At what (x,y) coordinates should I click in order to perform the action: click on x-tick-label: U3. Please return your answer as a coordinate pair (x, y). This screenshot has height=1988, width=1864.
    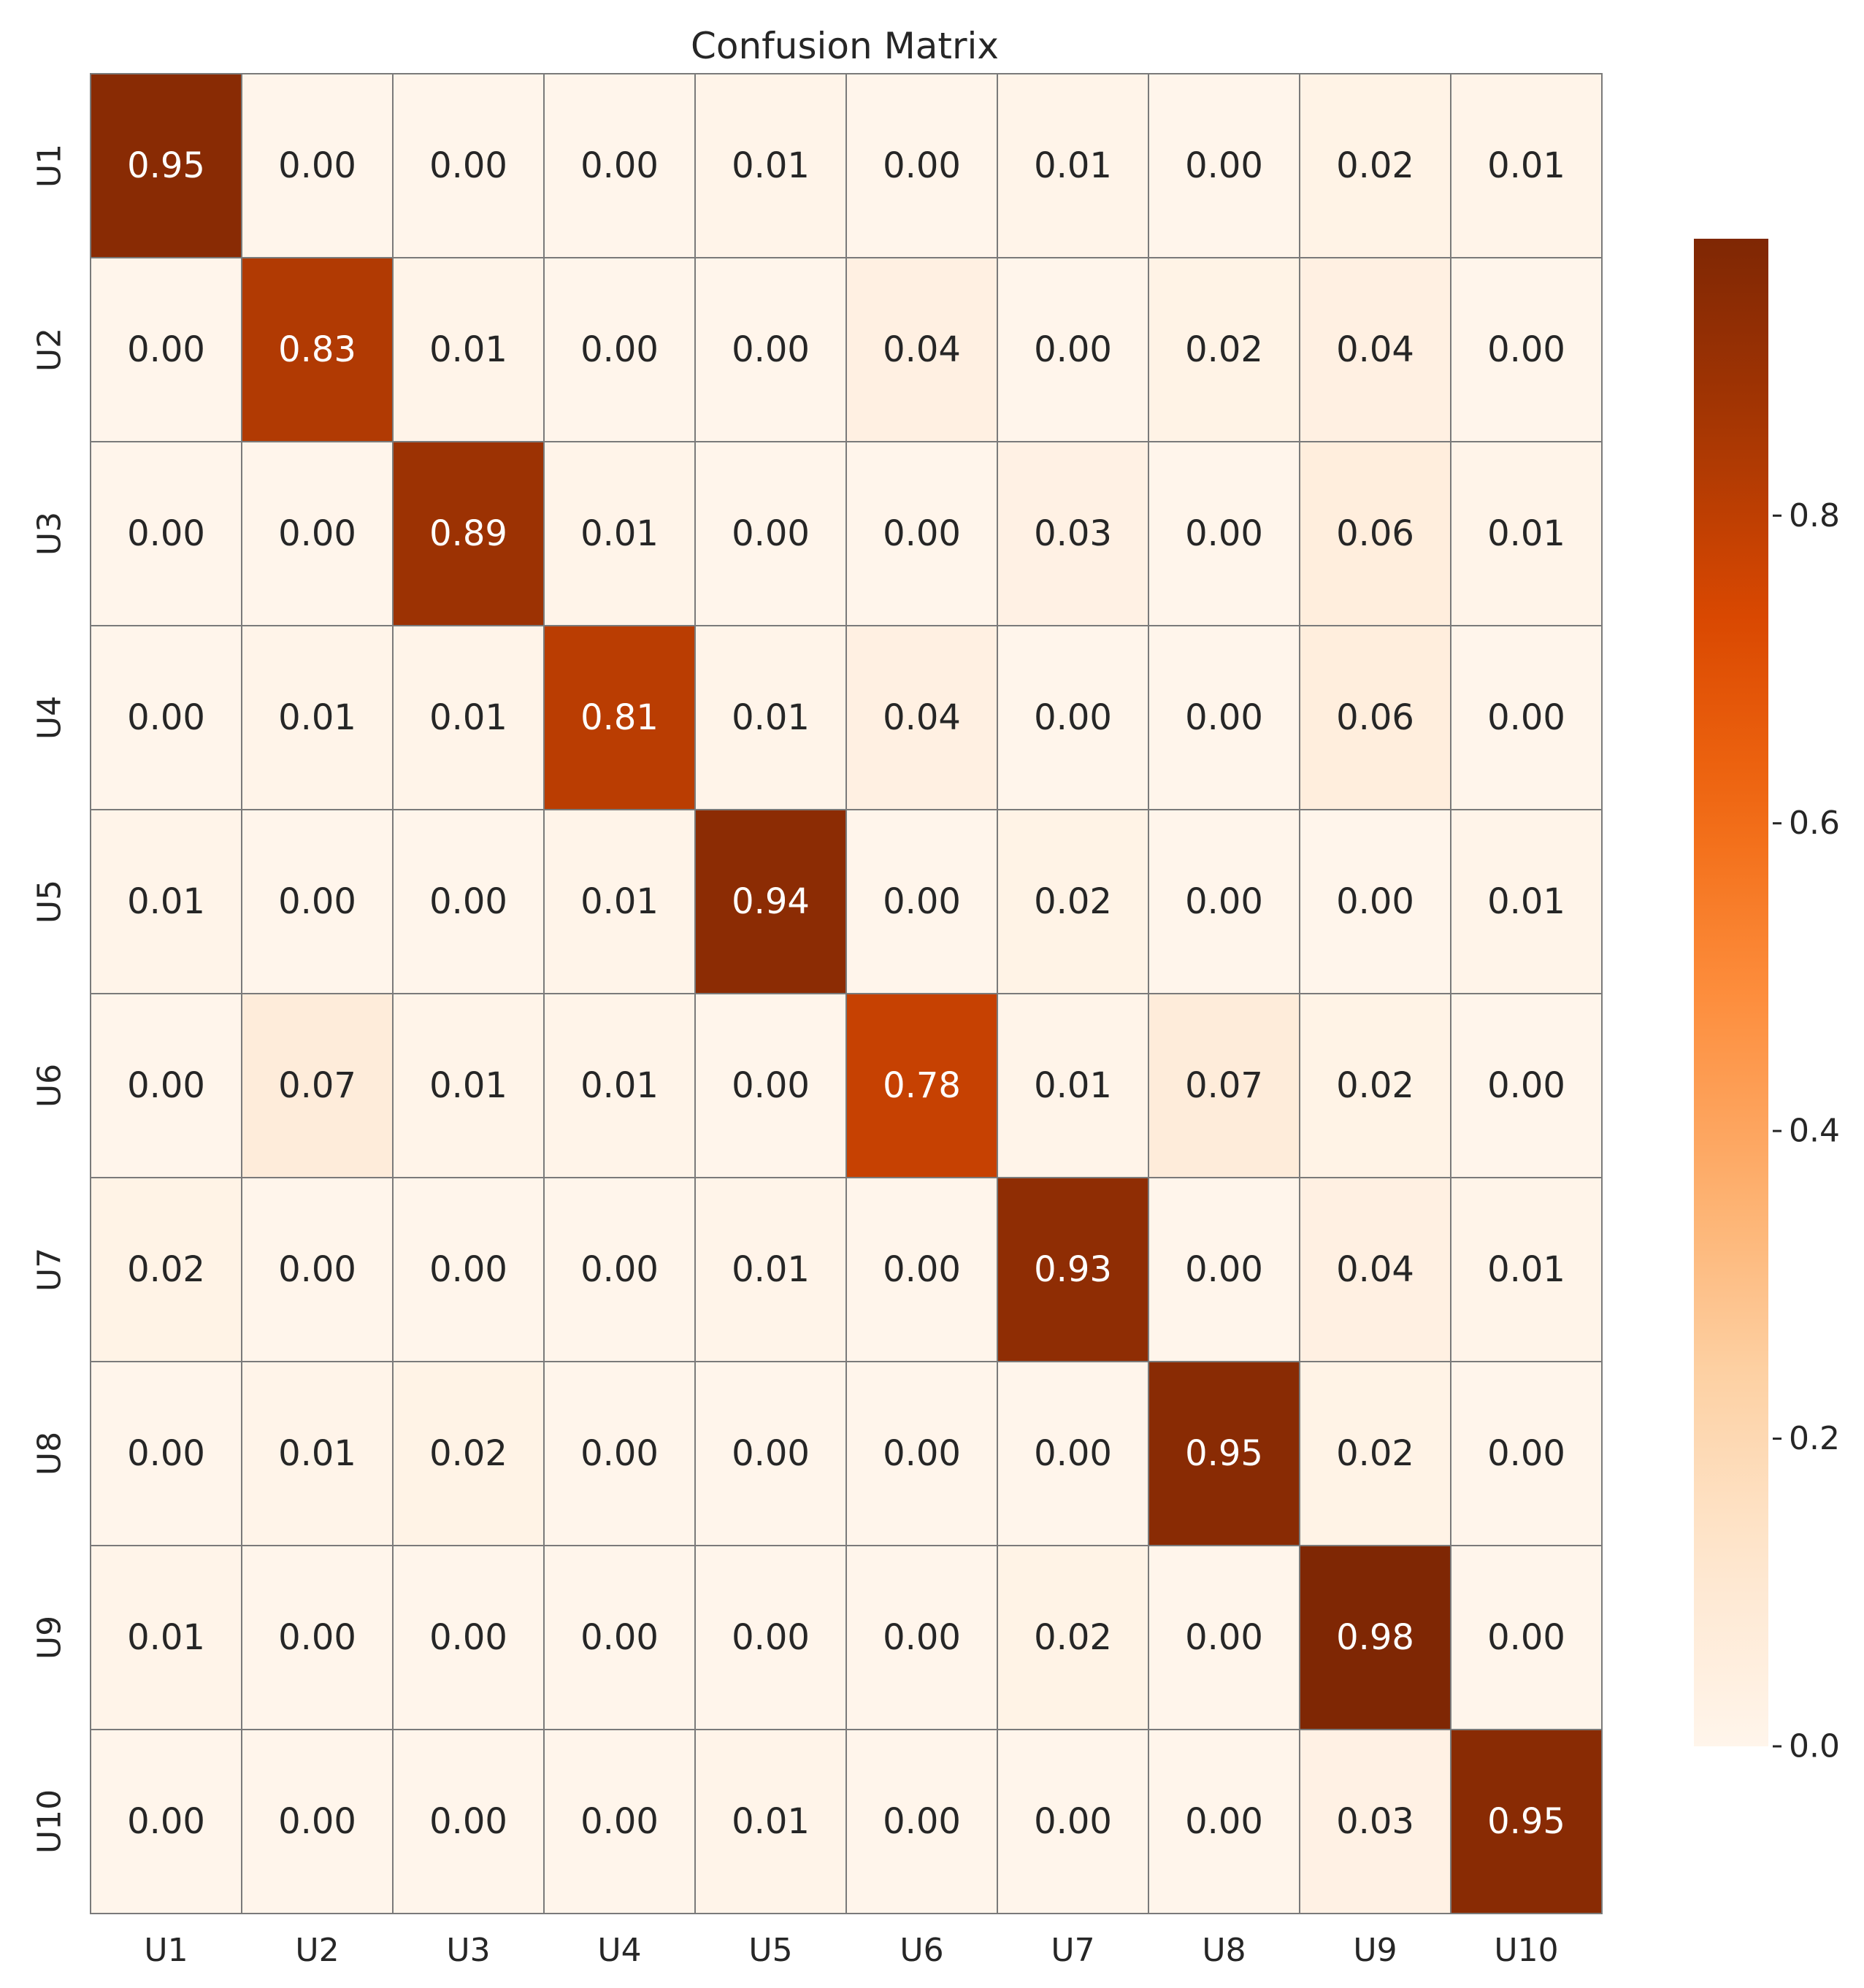
    Looking at the image, I should click on (468, 1950).